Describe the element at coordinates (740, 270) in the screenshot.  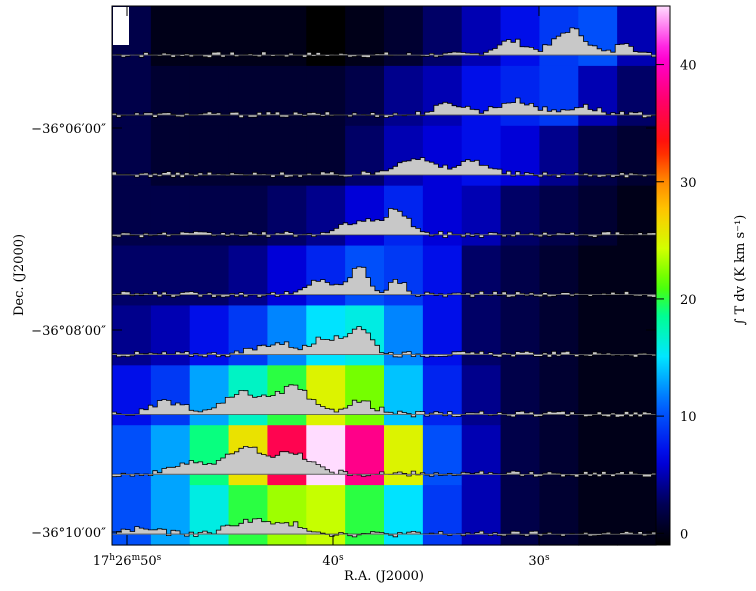
I see `colorbar-label: ∫ T dv (K km s⁻¹)` at that location.